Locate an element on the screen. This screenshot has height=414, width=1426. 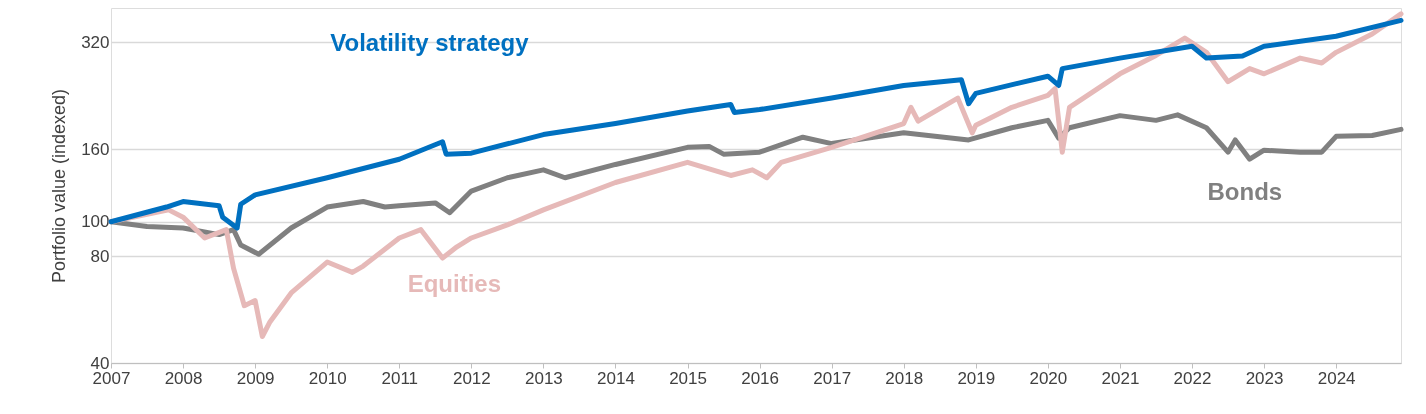
x-tick-label: 2021 is located at coordinates (1120, 378).